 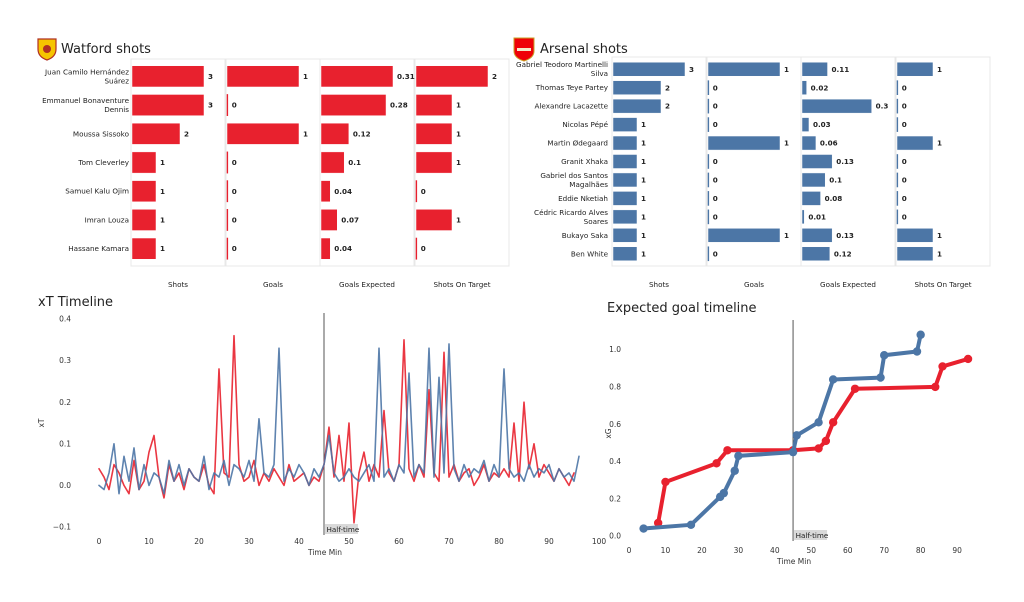 I want to click on arsenal-shots-title: Arsenal shots, so click(x=584, y=49).